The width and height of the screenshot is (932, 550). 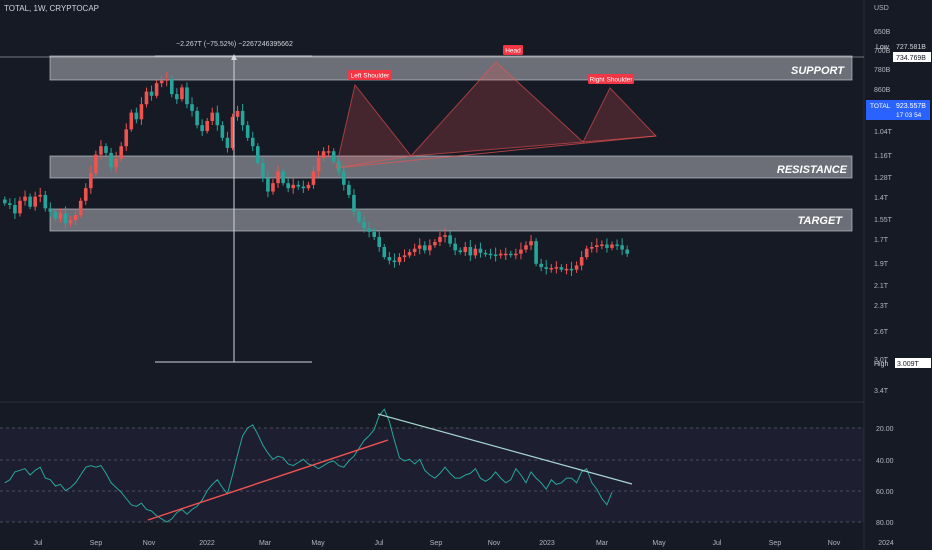 I want to click on price-tick-label: 3.0T, so click(x=881, y=360).